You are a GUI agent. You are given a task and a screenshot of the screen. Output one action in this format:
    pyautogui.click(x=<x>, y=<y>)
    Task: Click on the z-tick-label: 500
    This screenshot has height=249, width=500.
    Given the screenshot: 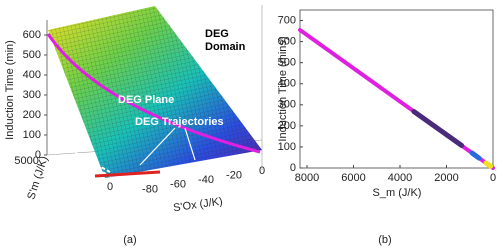 What is the action you would take?
    pyautogui.click(x=32, y=55)
    